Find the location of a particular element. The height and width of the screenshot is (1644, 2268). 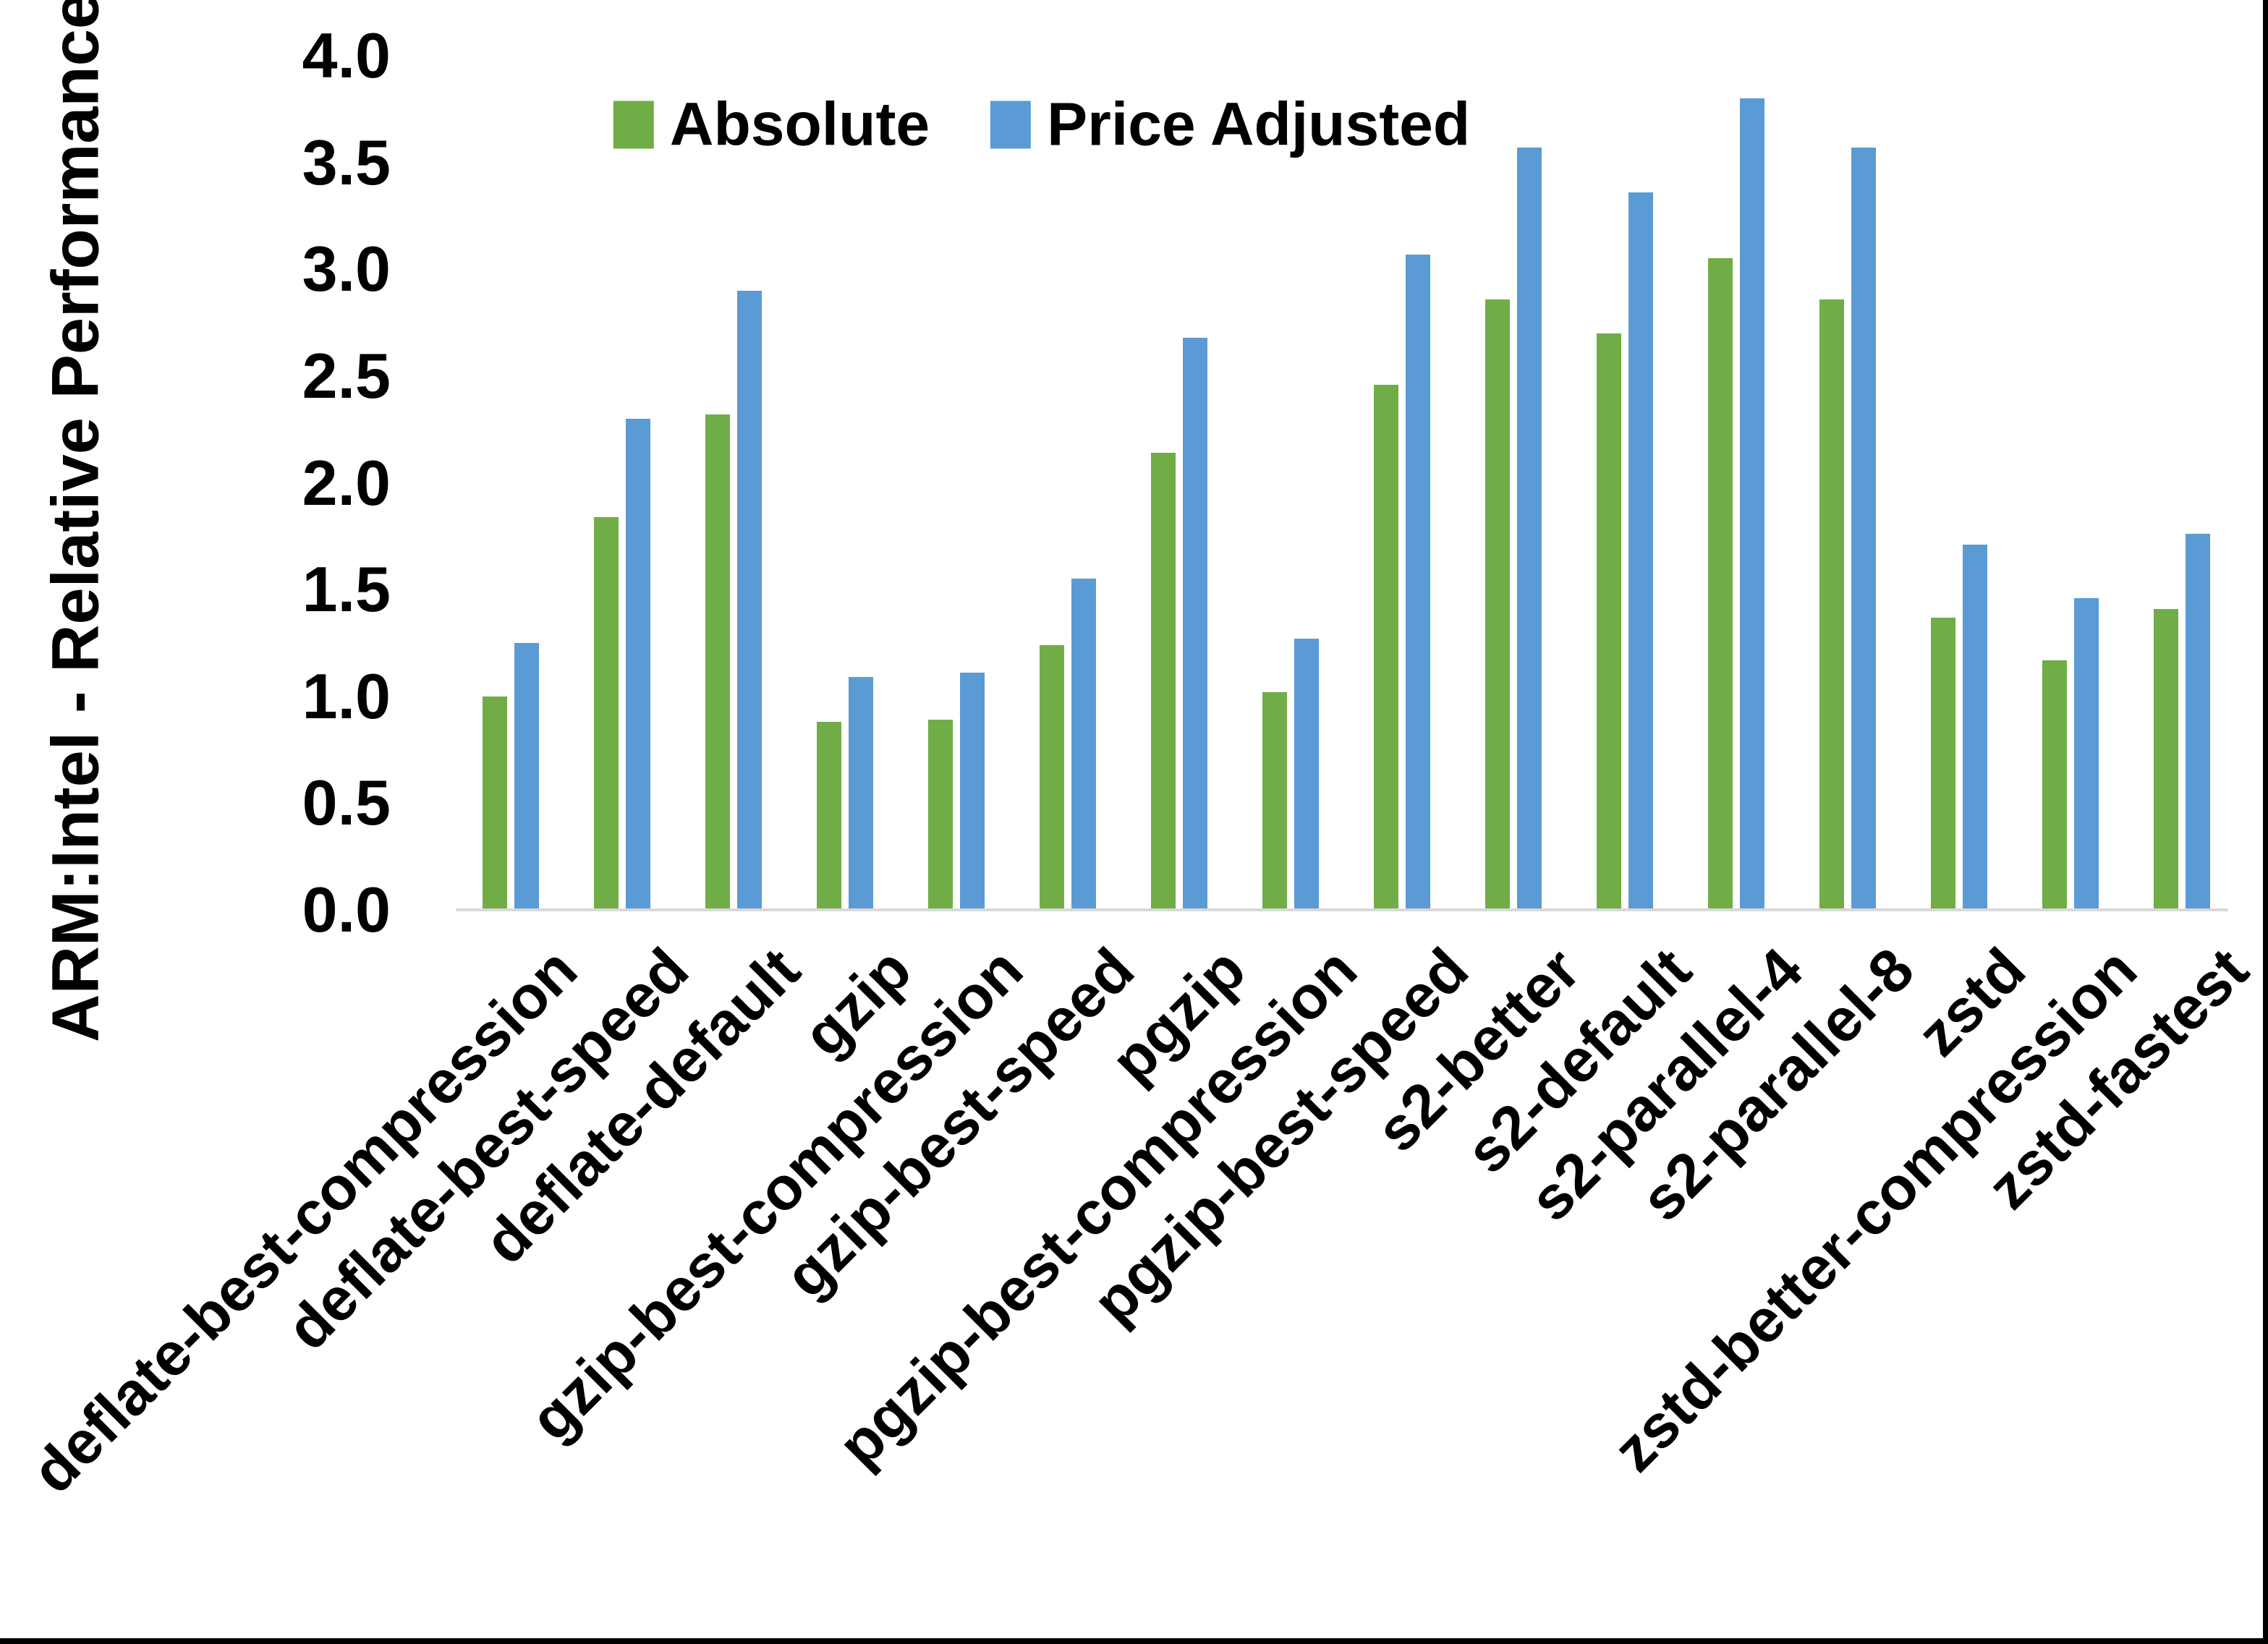

bar-price-adjusted-pgzip-best-compression is located at coordinates (1306, 774).